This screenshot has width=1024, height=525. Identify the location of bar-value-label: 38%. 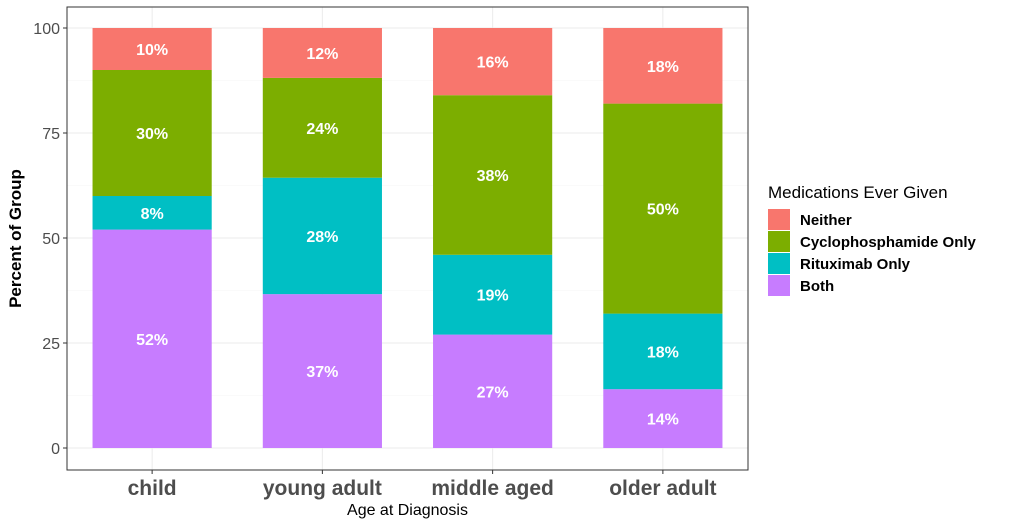
(493, 176).